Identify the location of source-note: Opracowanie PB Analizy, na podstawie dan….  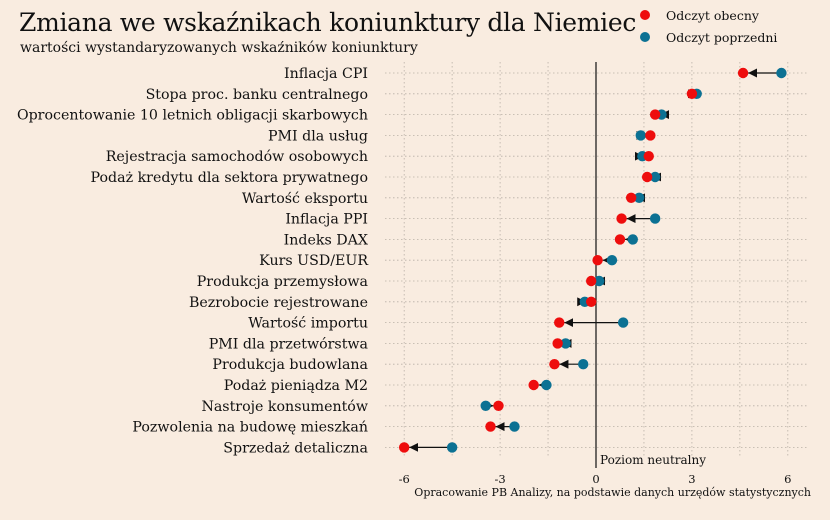
(612, 492).